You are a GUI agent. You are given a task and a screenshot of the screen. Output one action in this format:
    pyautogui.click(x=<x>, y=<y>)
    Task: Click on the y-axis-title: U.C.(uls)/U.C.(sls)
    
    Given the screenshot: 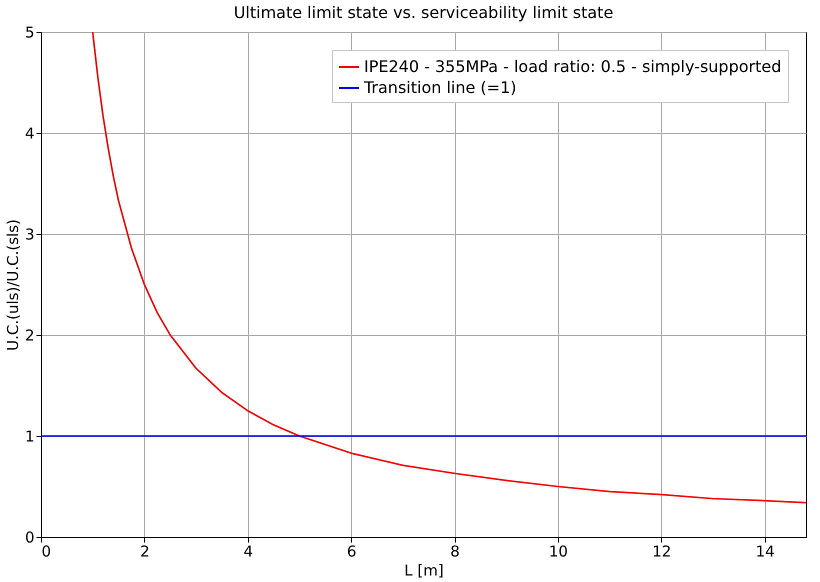 What is the action you would take?
    pyautogui.click(x=13, y=285)
    